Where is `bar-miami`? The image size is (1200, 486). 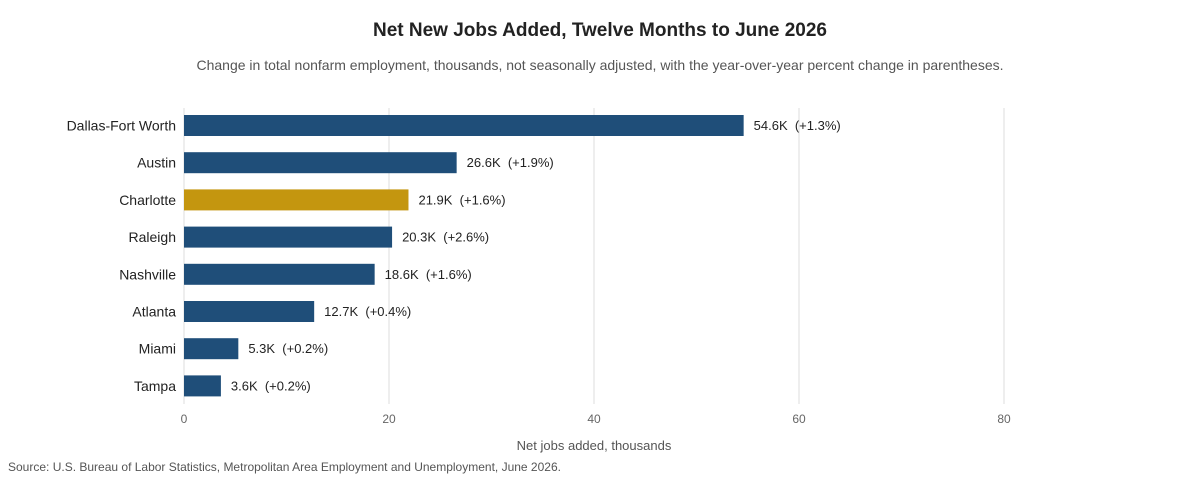 bar-miami is located at coordinates (211, 349).